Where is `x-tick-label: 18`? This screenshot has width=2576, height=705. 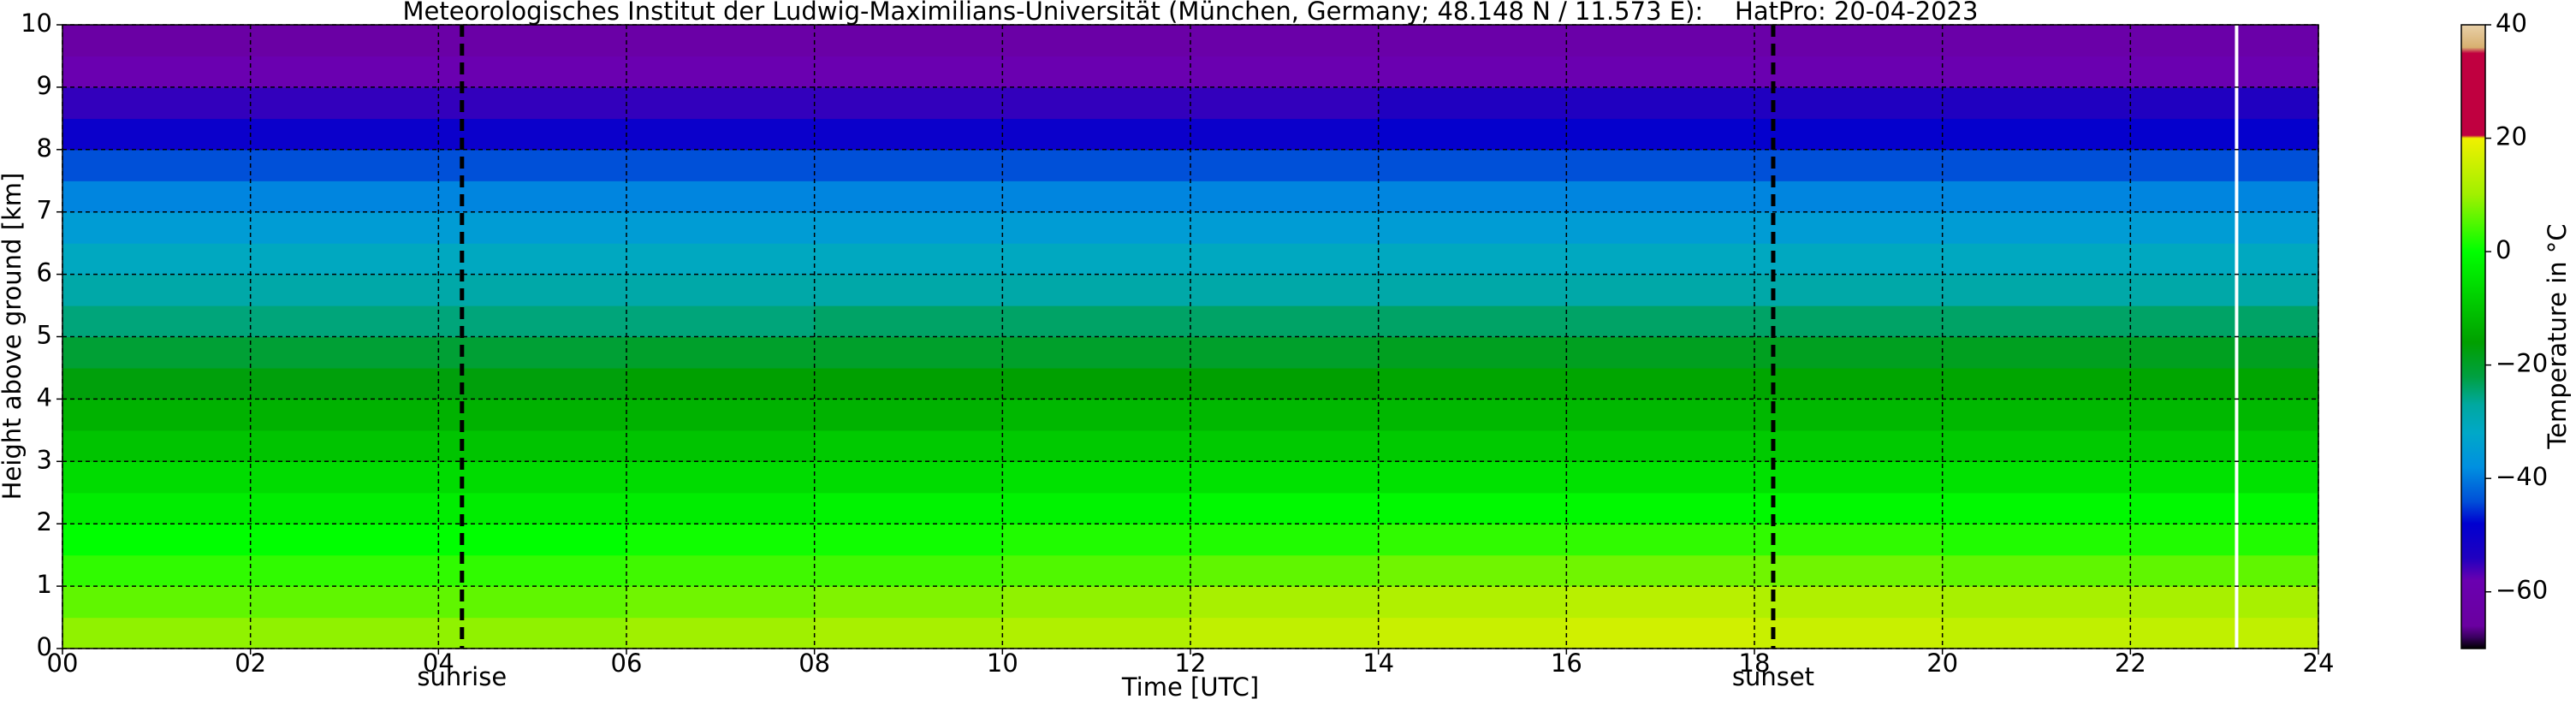
x-tick-label: 18 is located at coordinates (1755, 663).